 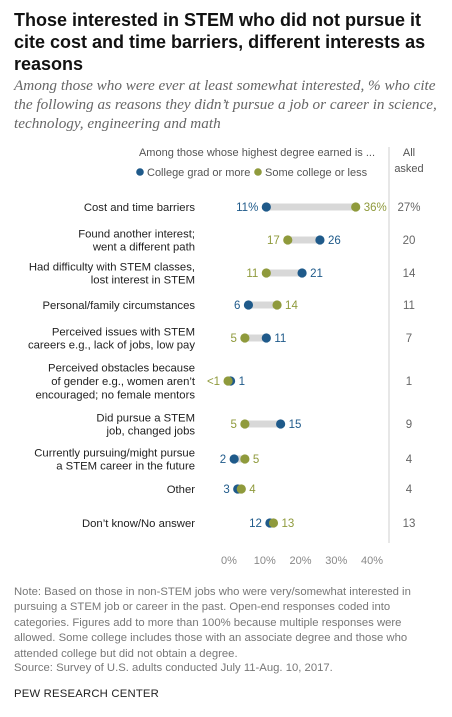 I want to click on all-asked-value: 14, so click(x=409, y=274).